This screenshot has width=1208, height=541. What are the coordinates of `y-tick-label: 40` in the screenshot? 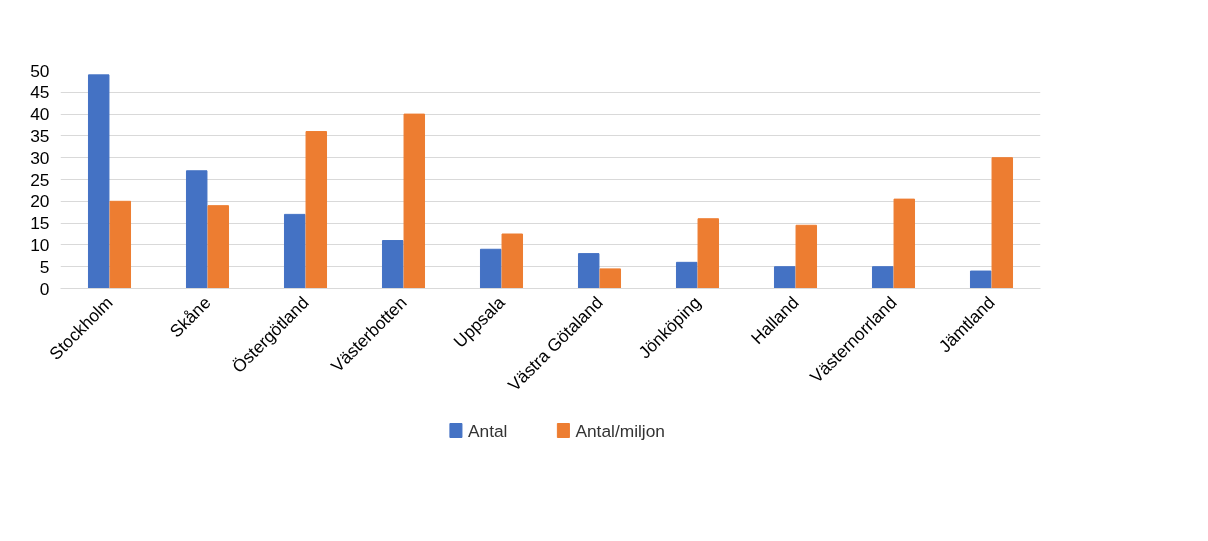 It's located at (40, 114).